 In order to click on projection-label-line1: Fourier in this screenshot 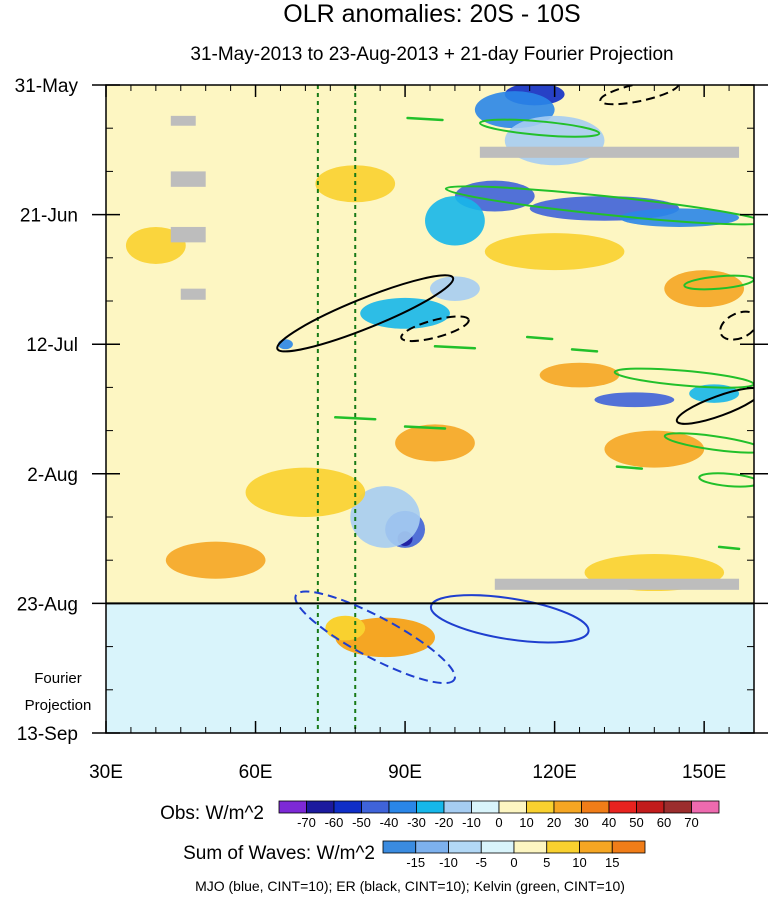, I will do `click(58, 678)`.